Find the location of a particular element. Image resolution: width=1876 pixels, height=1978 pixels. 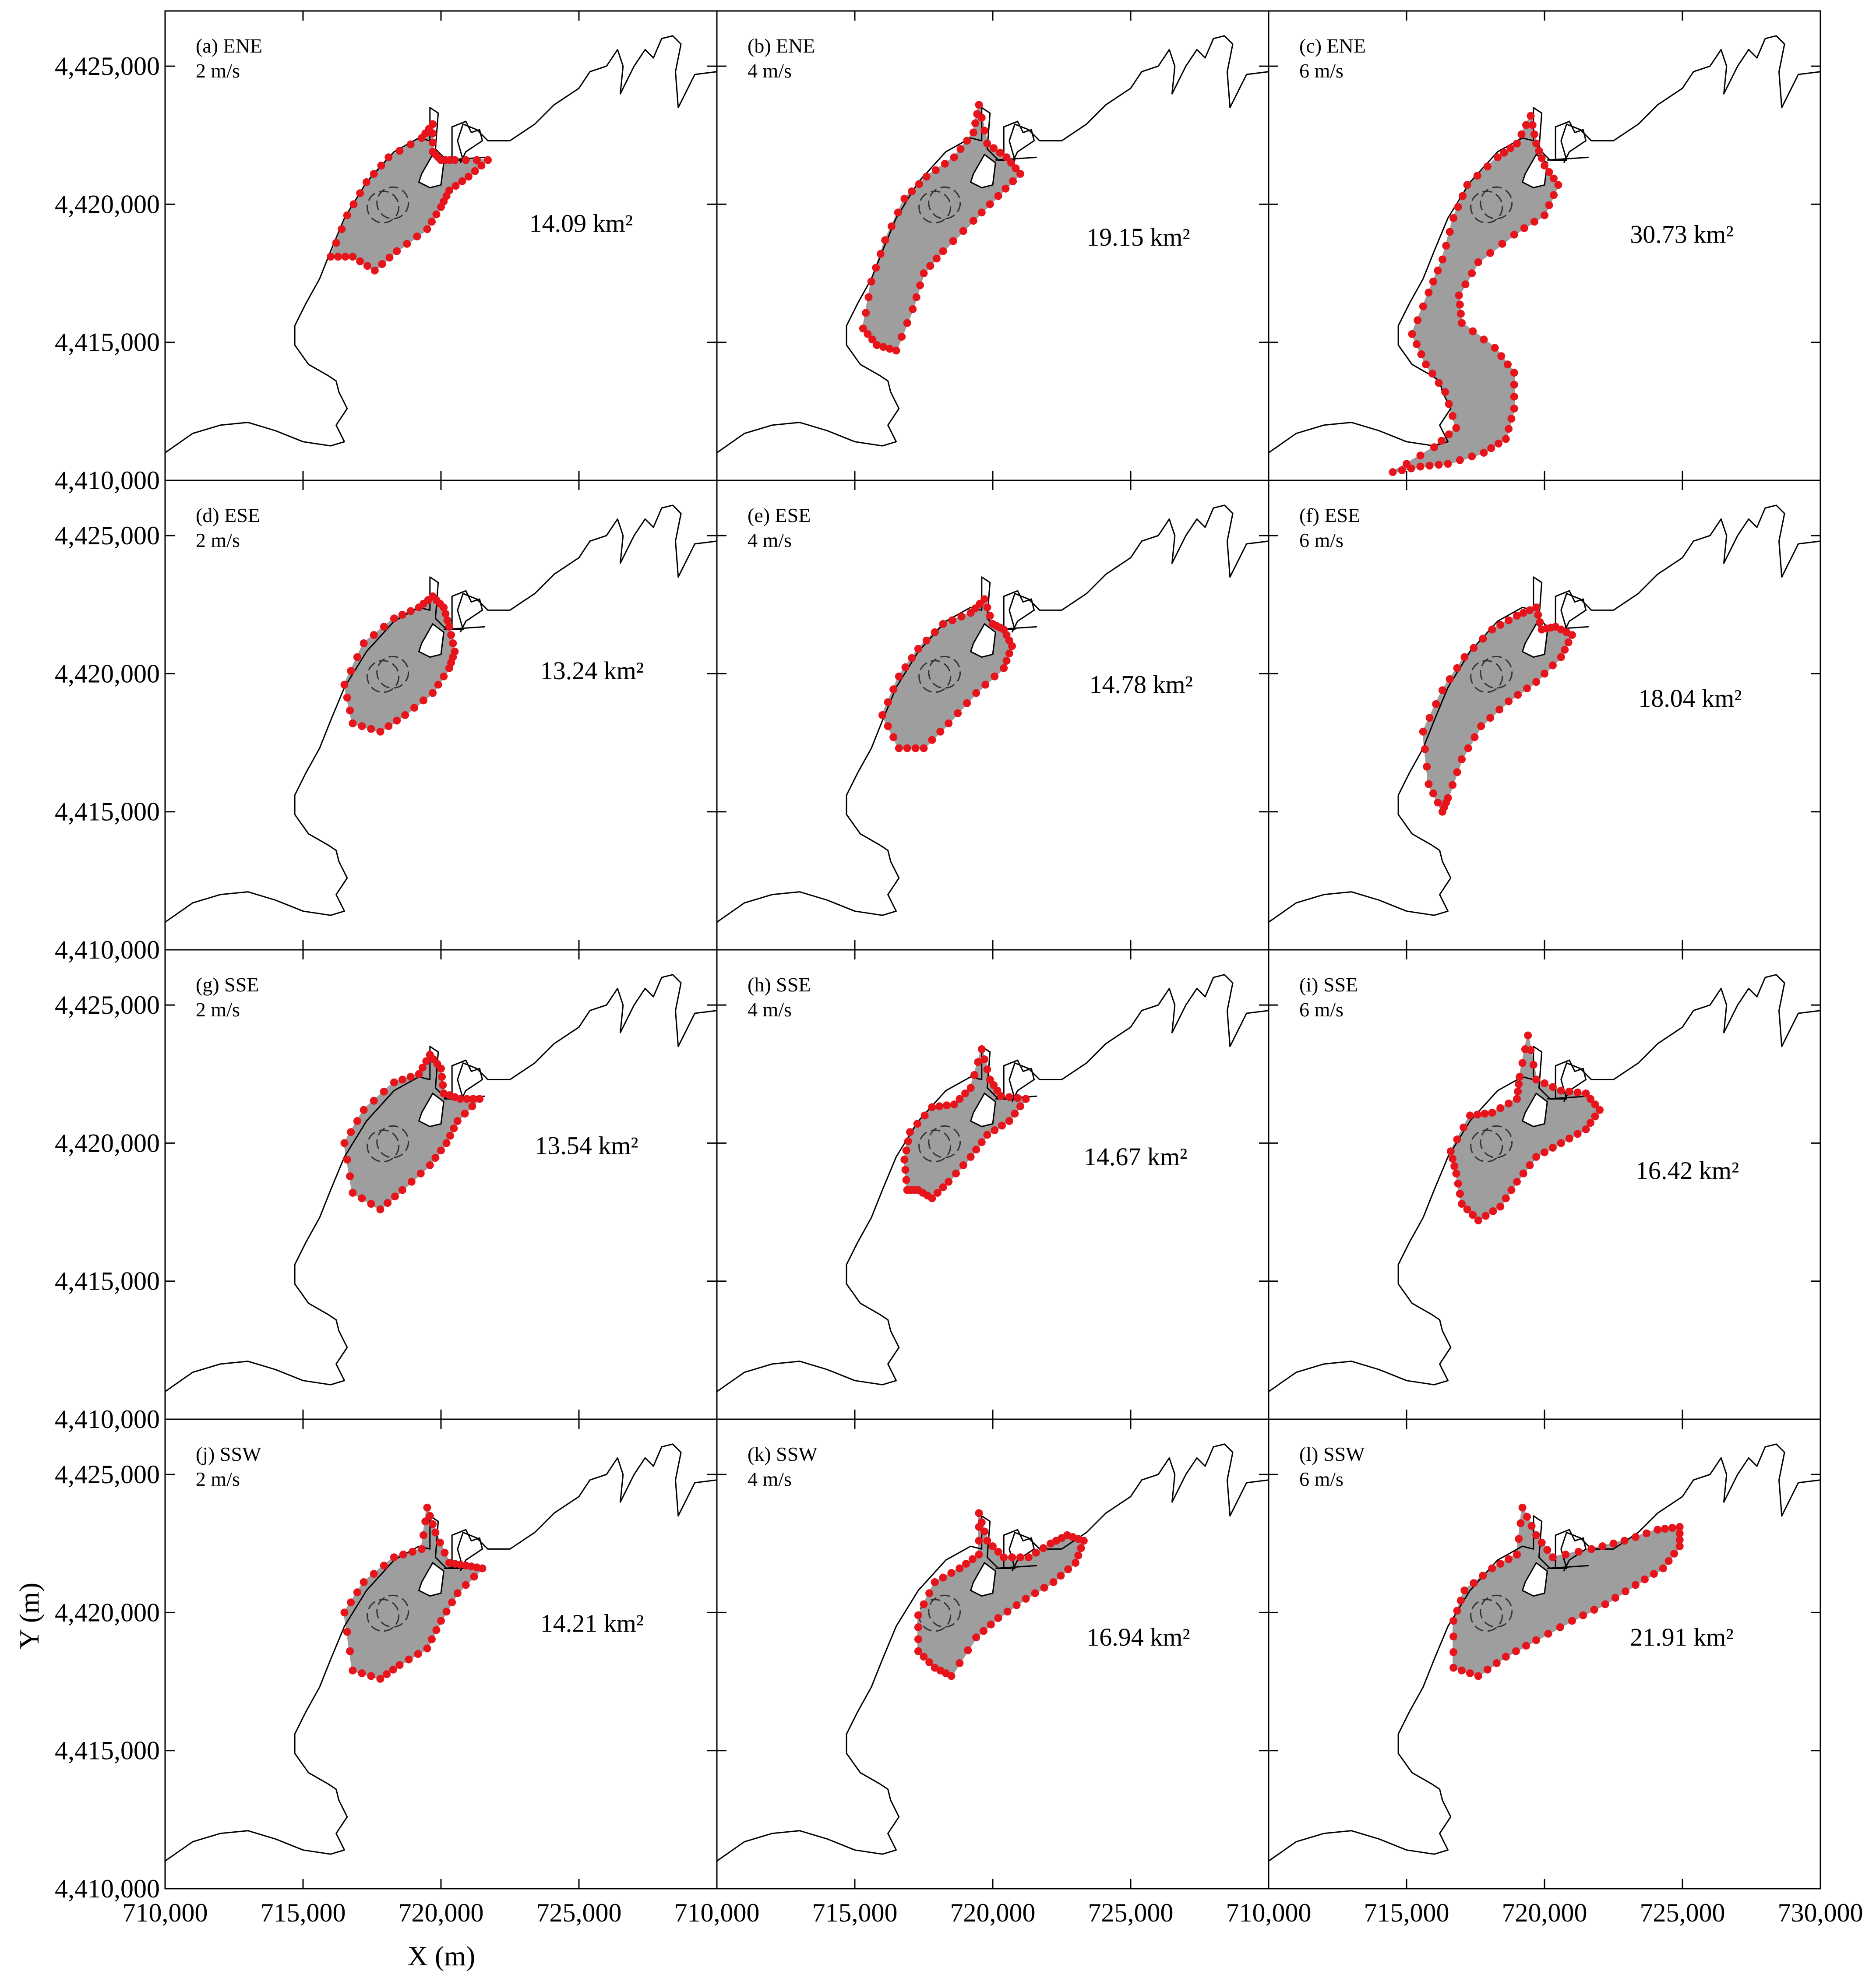

area-label: 16.94 km² is located at coordinates (1138, 1637).